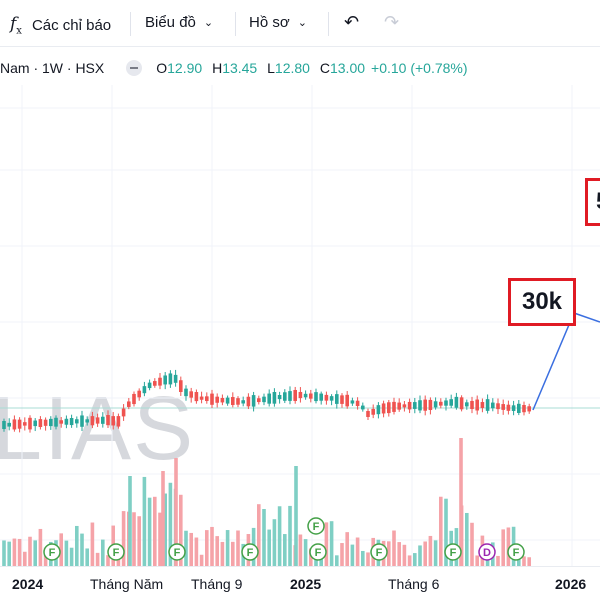 This screenshot has height=600, width=600. Describe the element at coordinates (347, 68) in the screenshot. I see `close-value: 13.00` at that location.